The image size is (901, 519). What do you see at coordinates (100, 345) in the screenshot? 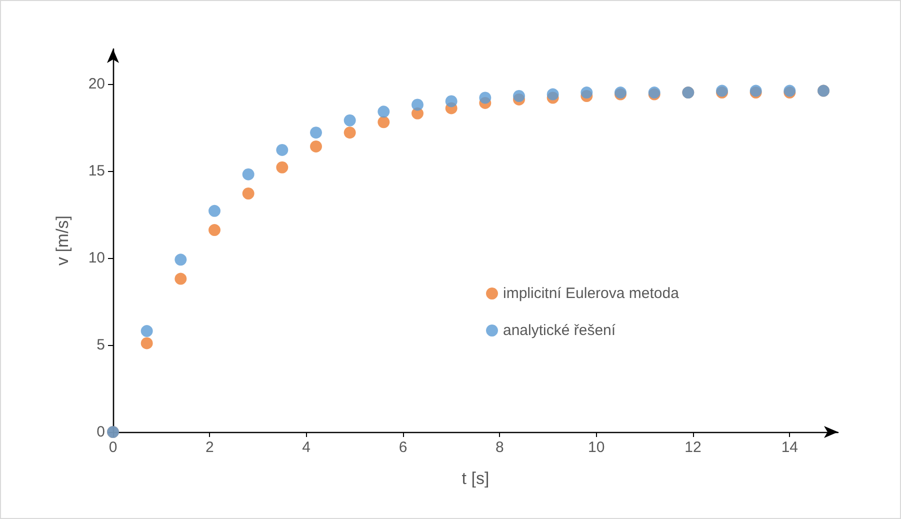
I see `y-tick-label: 5` at bounding box center [100, 345].